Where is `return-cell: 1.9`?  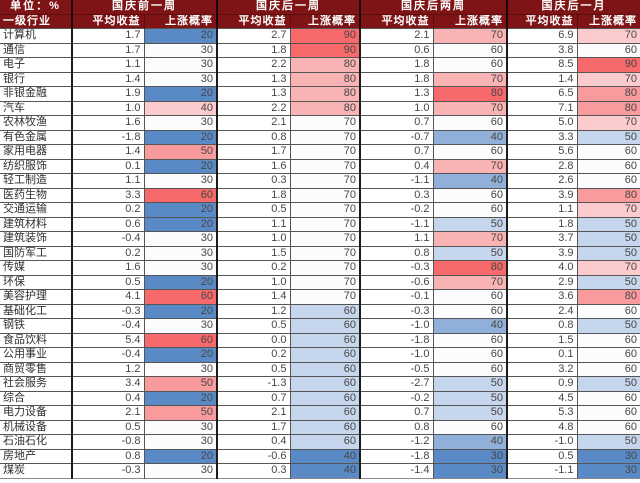
return-cell: 1.9 is located at coordinates (107, 93).